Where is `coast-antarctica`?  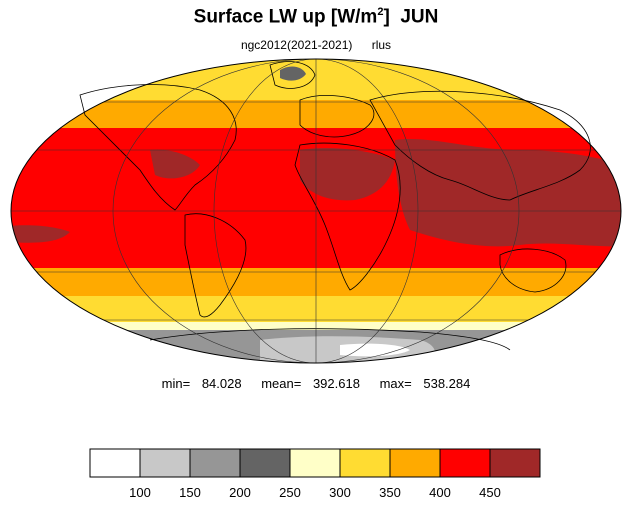 coast-antarctica is located at coordinates (330, 339).